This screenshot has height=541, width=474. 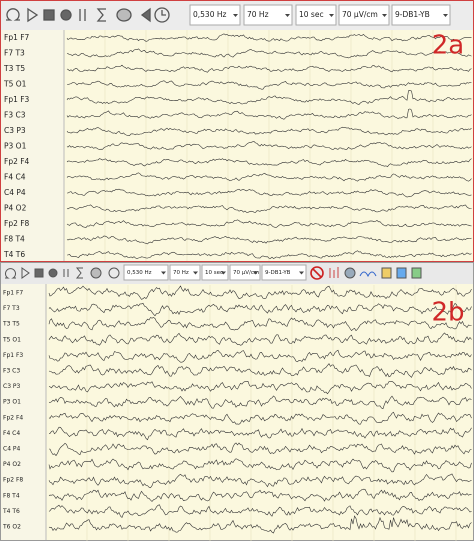 What do you see at coordinates (447, 313) in the screenshot?
I see `panel-label: 2b` at bounding box center [447, 313].